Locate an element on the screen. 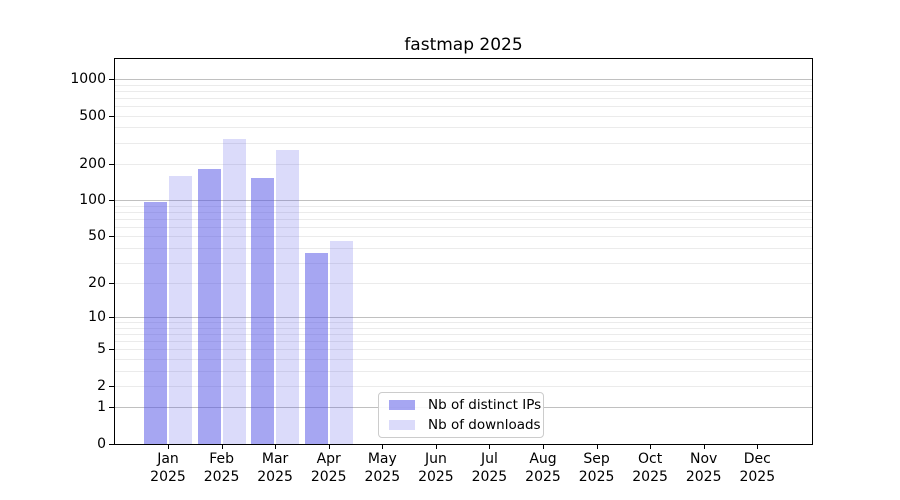 This screenshot has height=500, width=900. x-tick-label: Apr 2025 is located at coordinates (329, 468).